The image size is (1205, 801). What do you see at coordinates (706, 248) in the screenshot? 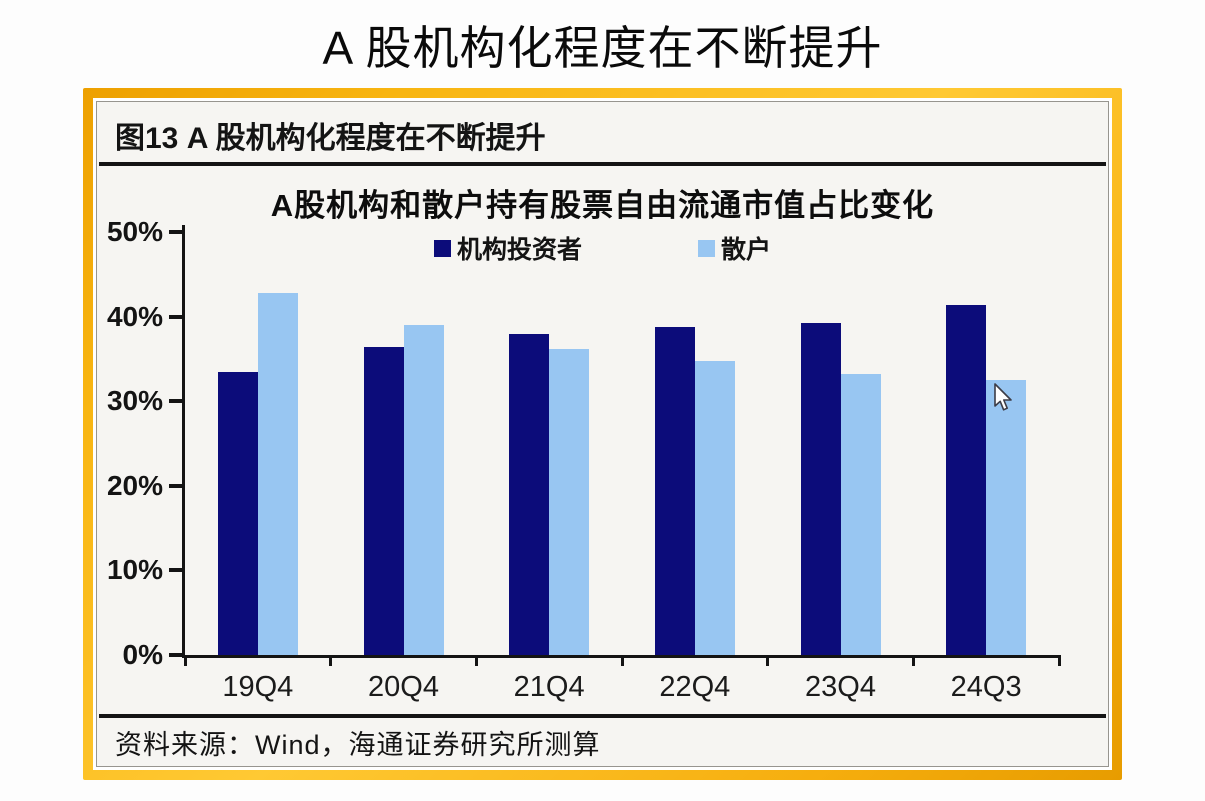
I see `legend-swatch-retail` at bounding box center [706, 248].